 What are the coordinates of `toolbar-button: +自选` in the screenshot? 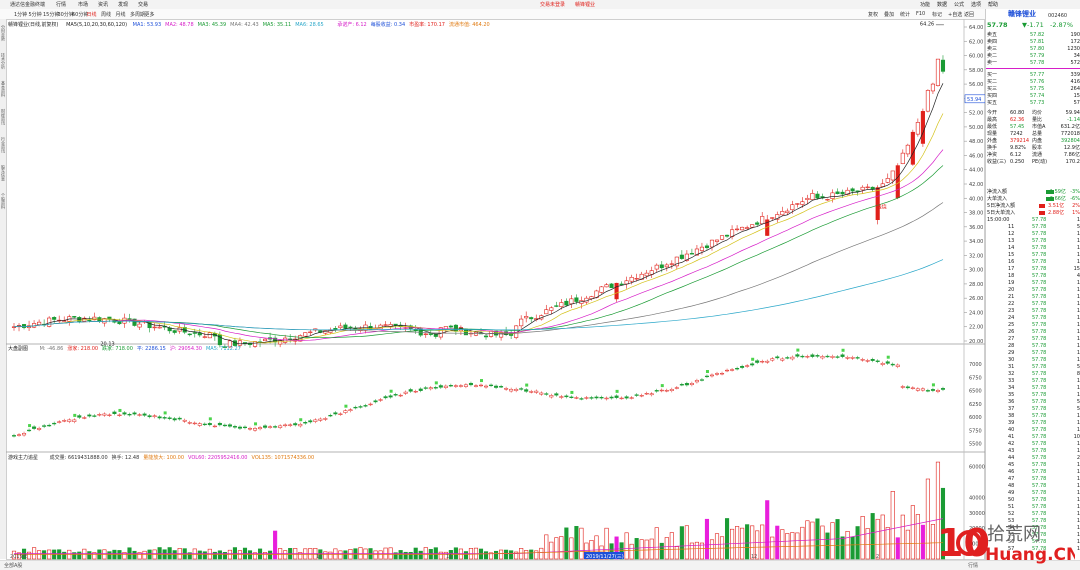 It's located at (955, 15).